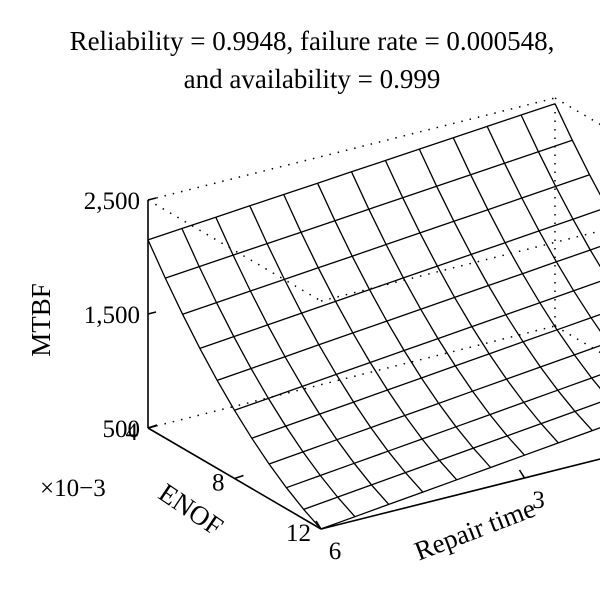 This screenshot has width=600, height=600. I want to click on y-tick-label-1: 8, so click(218, 483).